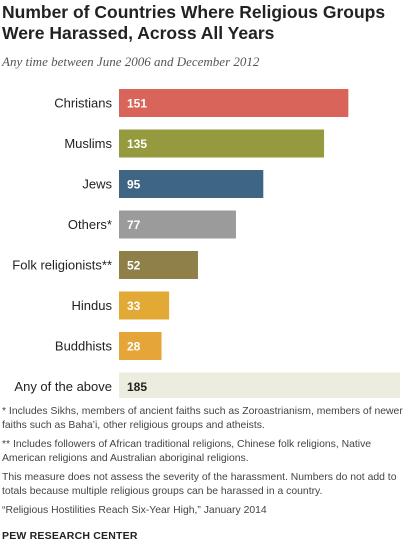  I want to click on value-label-muslims: 135, so click(137, 144).